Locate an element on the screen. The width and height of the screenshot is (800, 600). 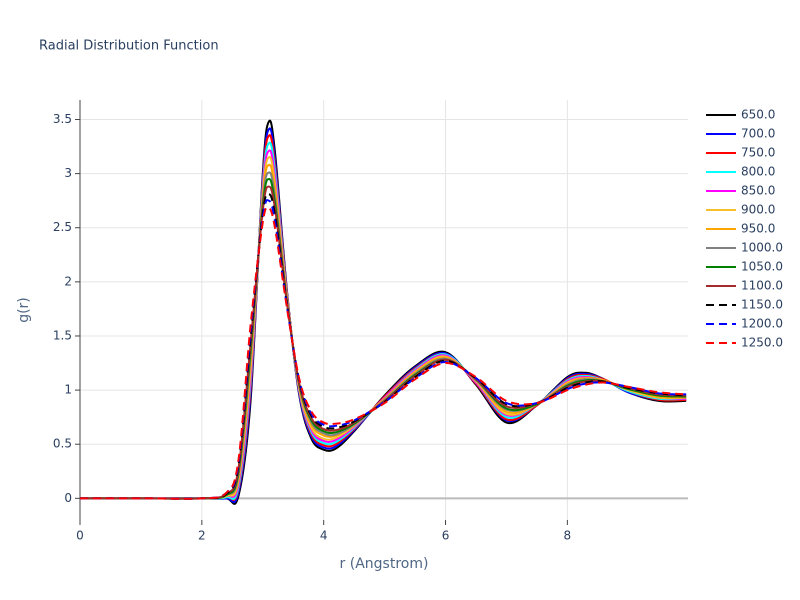
chart-title: Radial Distribution Function is located at coordinates (129, 46).